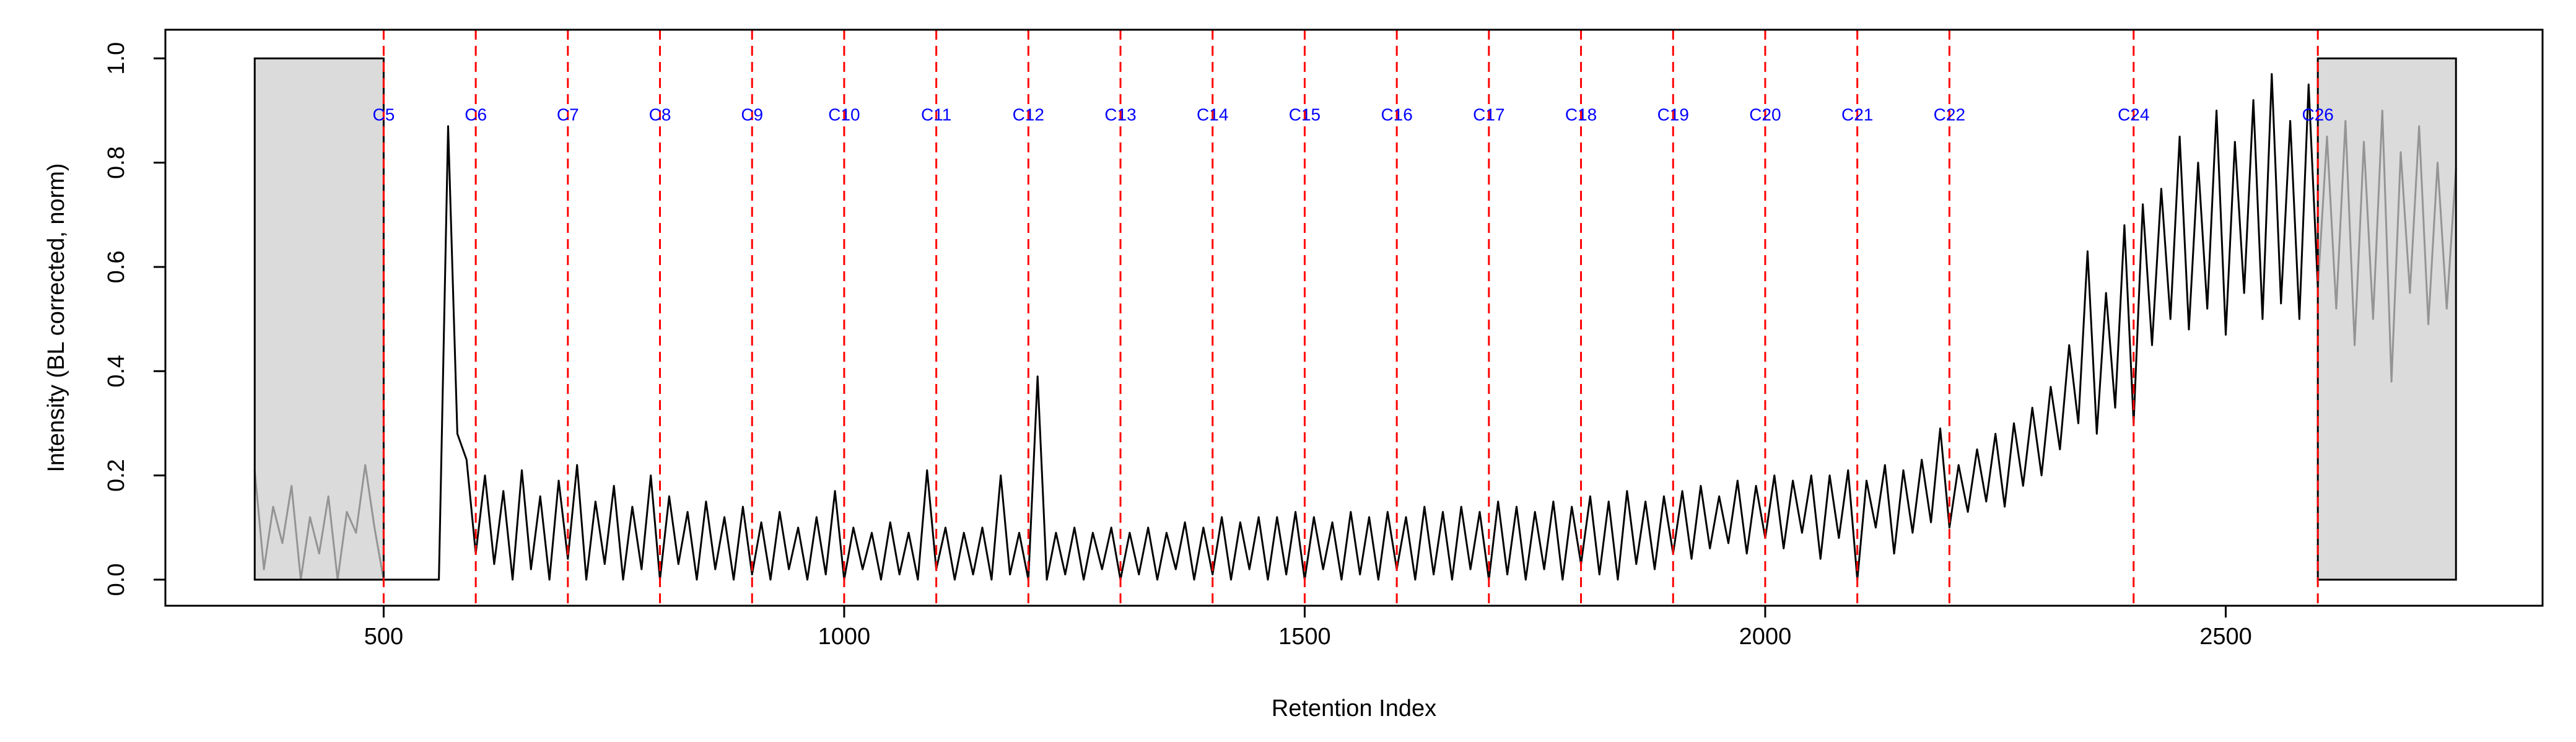 The height and width of the screenshot is (742, 2576). I want to click on marker-label: C13, so click(1120, 114).